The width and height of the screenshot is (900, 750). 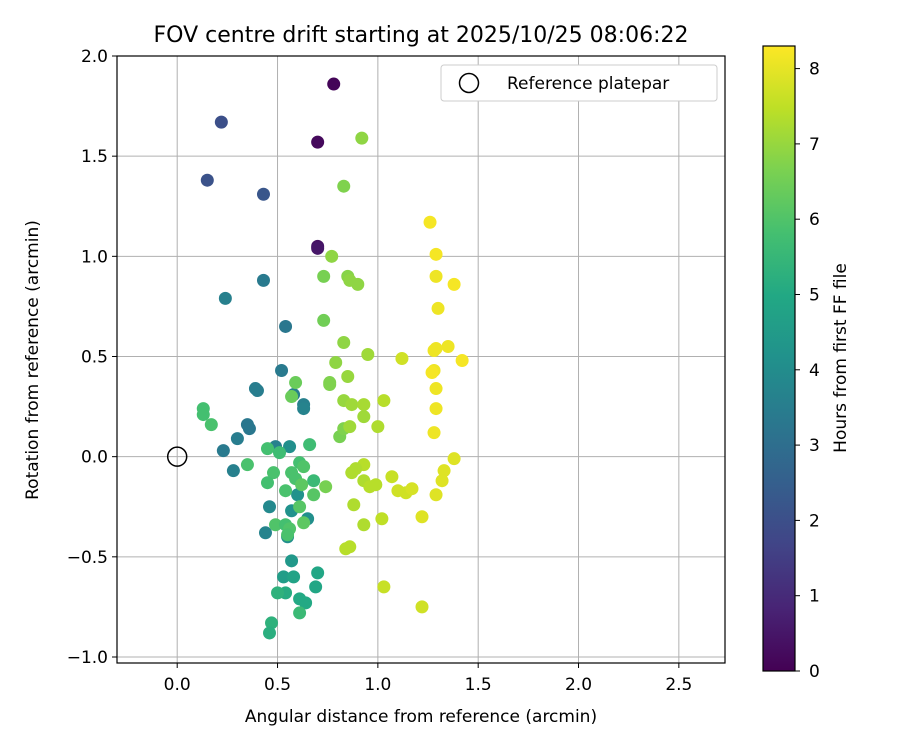 What do you see at coordinates (428, 679) in the screenshot?
I see `x-axis-ticks: 0.0 0.5 1.0 1.5 2.0 2.5` at bounding box center [428, 679].